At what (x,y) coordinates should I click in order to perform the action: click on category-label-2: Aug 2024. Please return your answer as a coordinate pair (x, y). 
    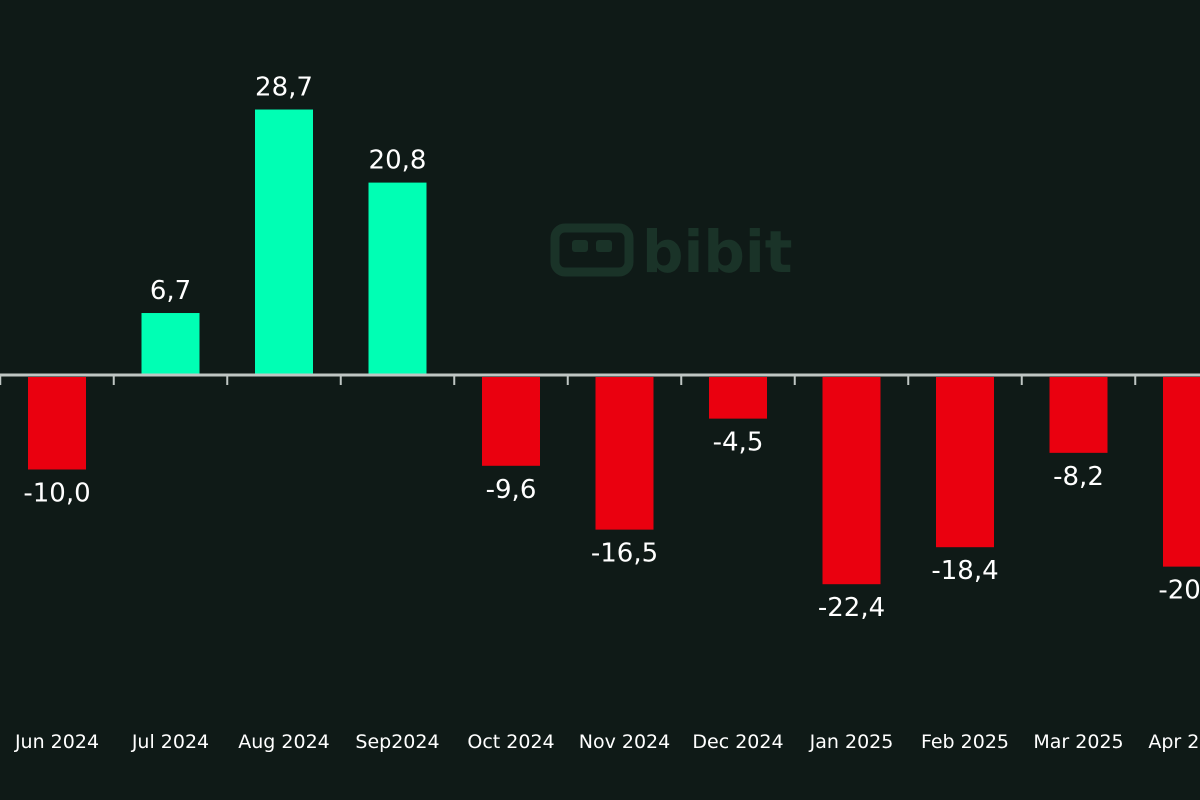
    Looking at the image, I should click on (284, 742).